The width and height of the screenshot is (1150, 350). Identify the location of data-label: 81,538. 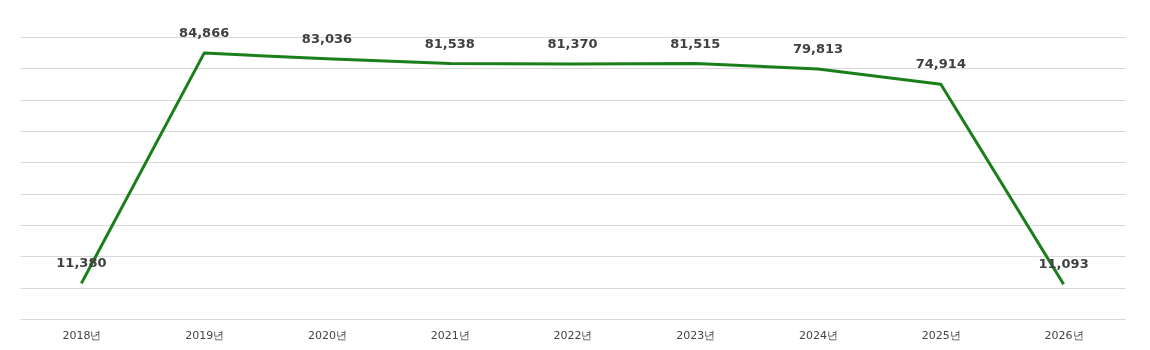
(449, 43).